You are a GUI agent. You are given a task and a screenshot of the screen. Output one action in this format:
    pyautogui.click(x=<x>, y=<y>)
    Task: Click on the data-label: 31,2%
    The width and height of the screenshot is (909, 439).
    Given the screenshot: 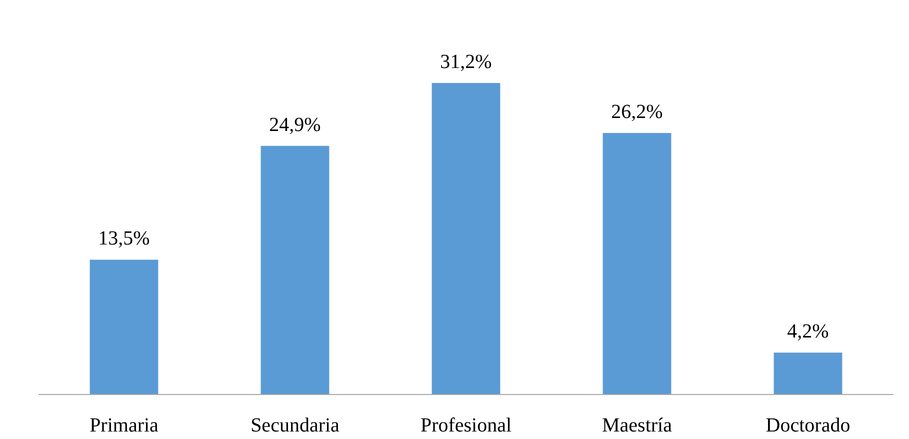 What is the action you would take?
    pyautogui.click(x=466, y=62)
    